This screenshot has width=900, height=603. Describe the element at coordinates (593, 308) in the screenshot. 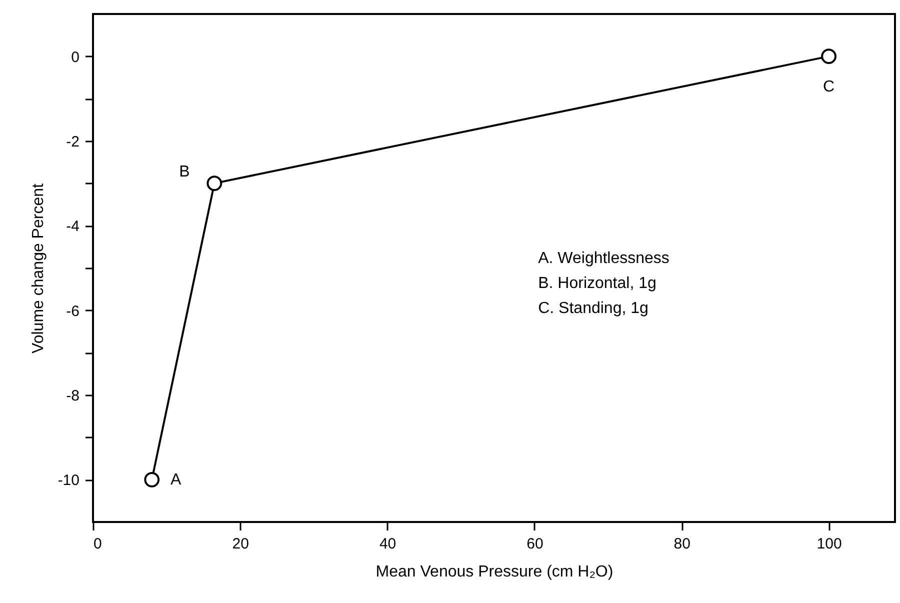

I see `annotation: C. Standing, 1g` at that location.